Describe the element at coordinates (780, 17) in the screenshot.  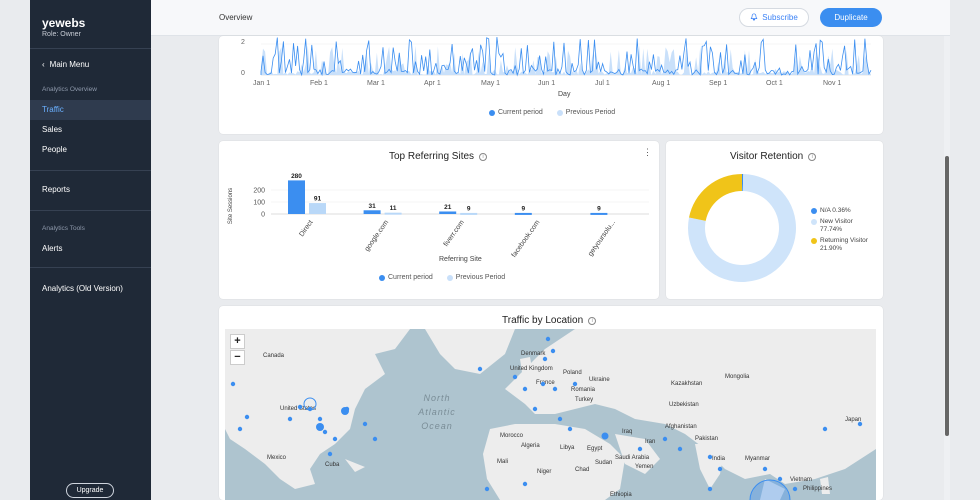
I see `subscribe-label: Subscribe` at that location.